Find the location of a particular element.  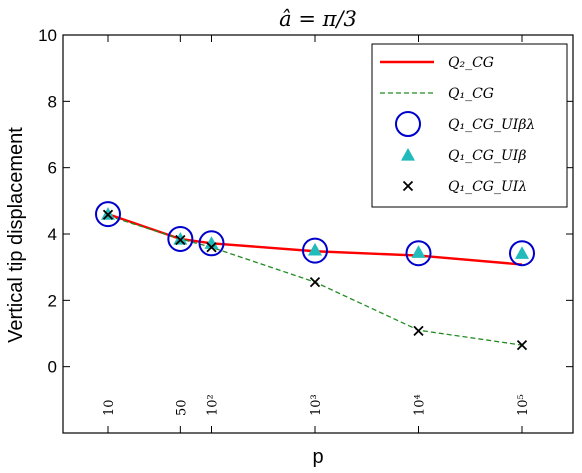

y-tick-label: 0 is located at coordinates (52, 367).